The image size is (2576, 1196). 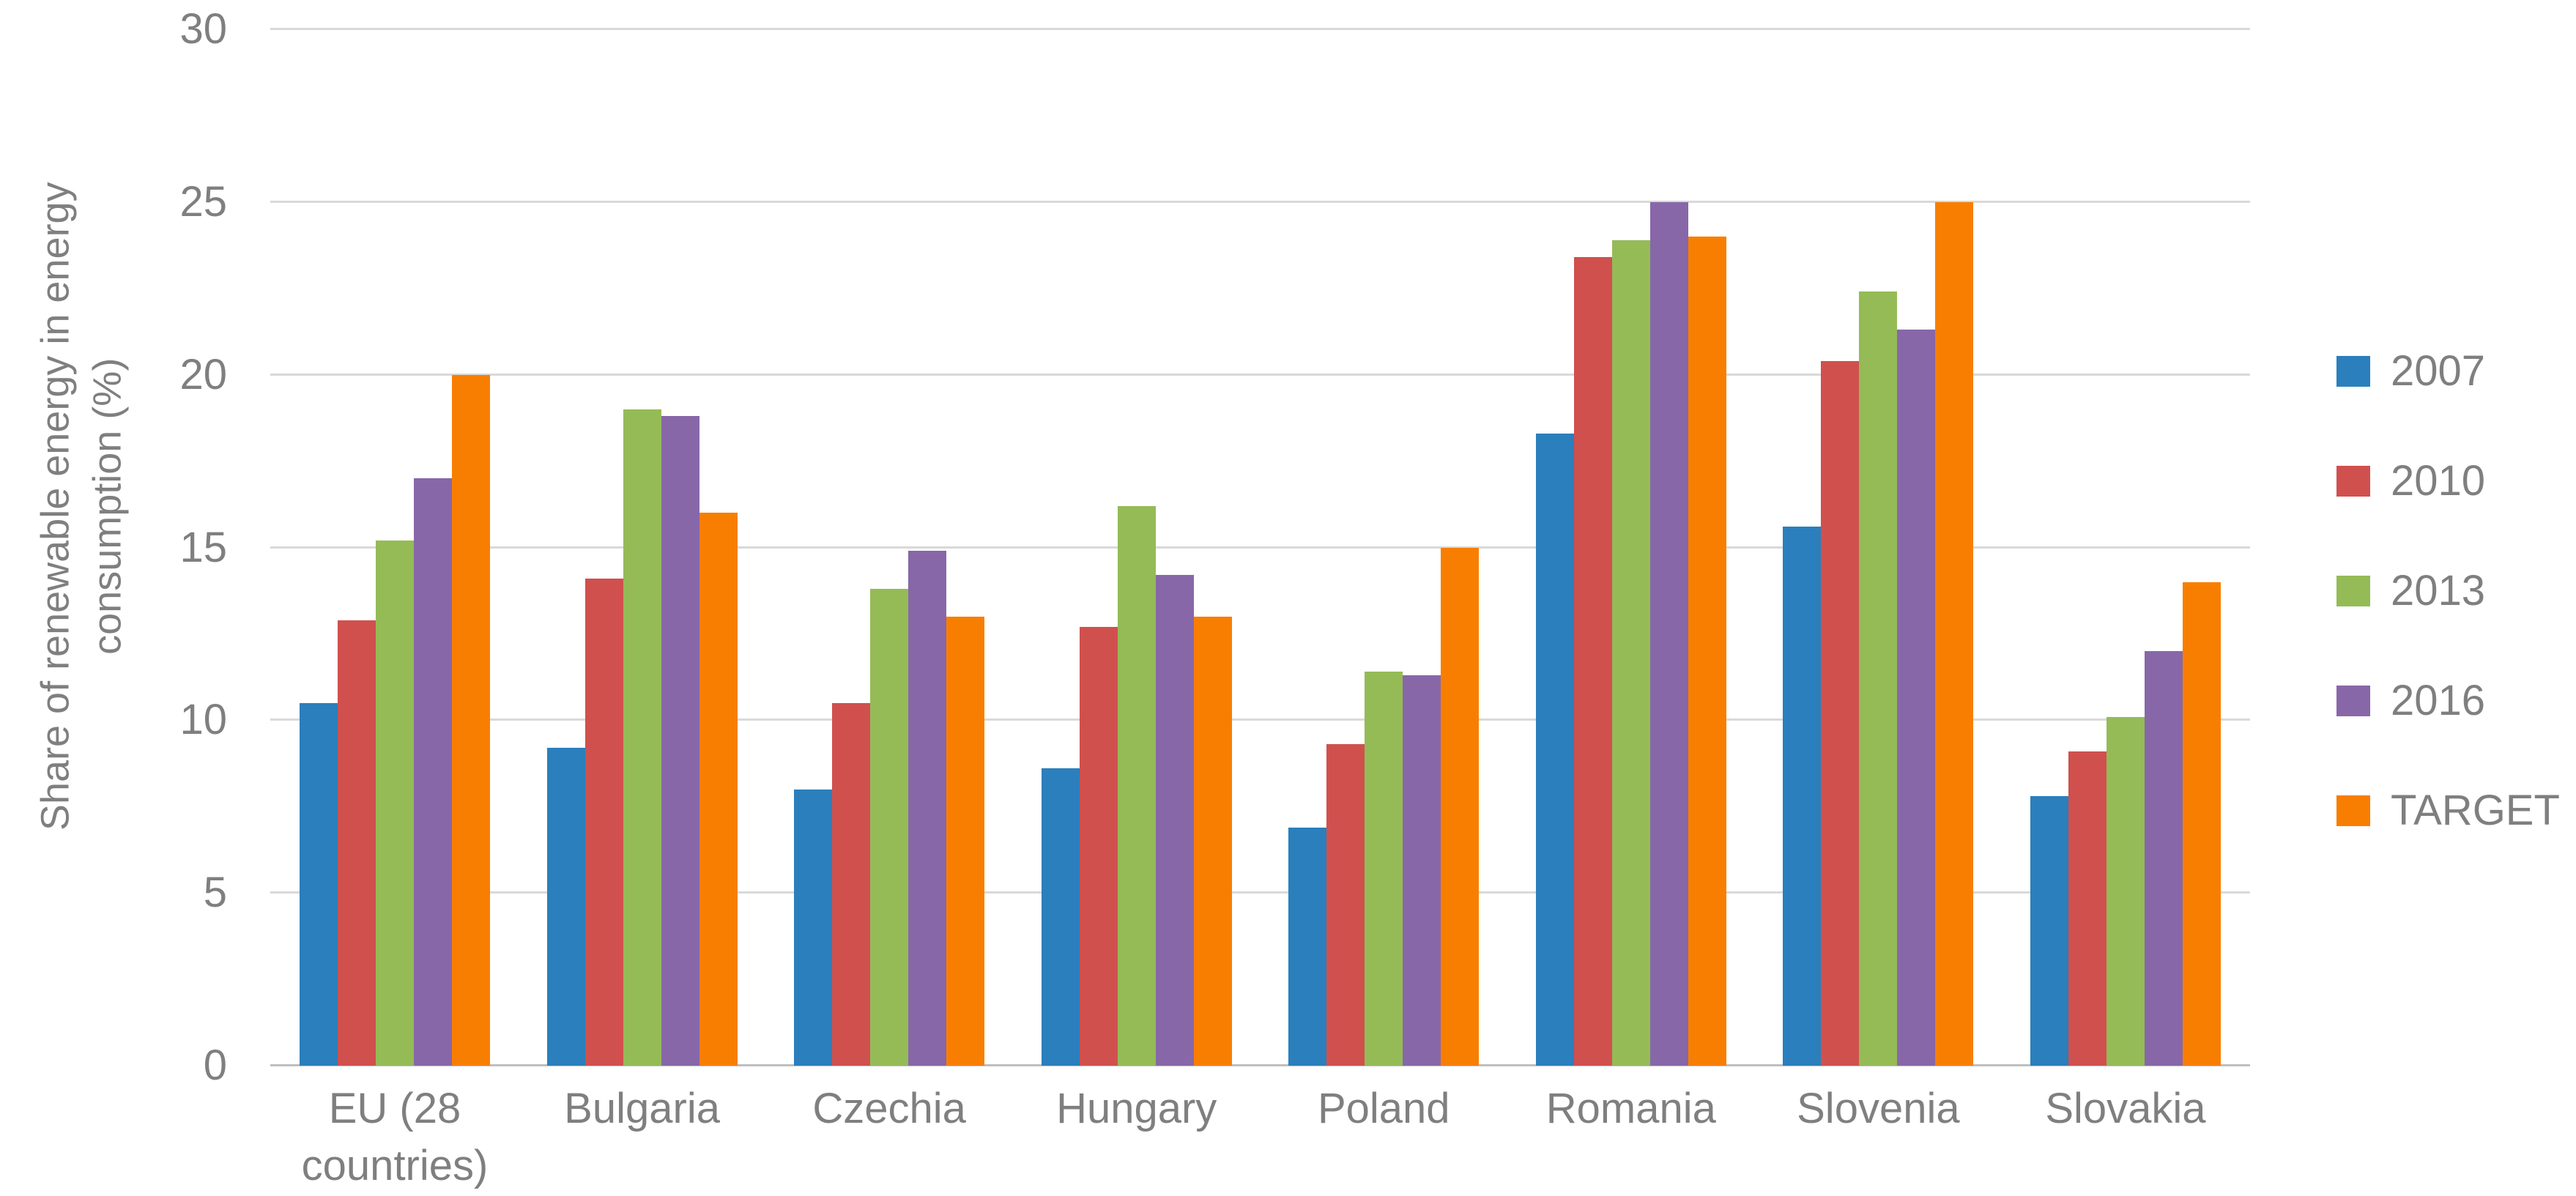 I want to click on x-axis-label: Poland, so click(x=1383, y=1137).